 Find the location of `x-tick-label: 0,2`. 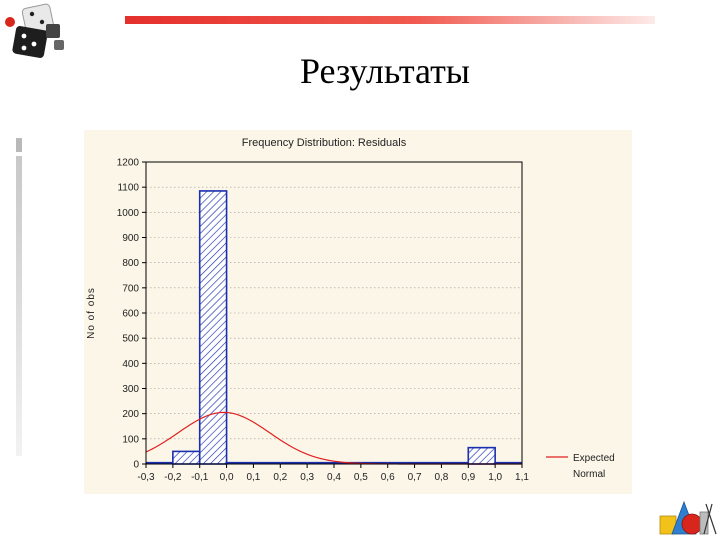

x-tick-label: 0,2 is located at coordinates (280, 477).